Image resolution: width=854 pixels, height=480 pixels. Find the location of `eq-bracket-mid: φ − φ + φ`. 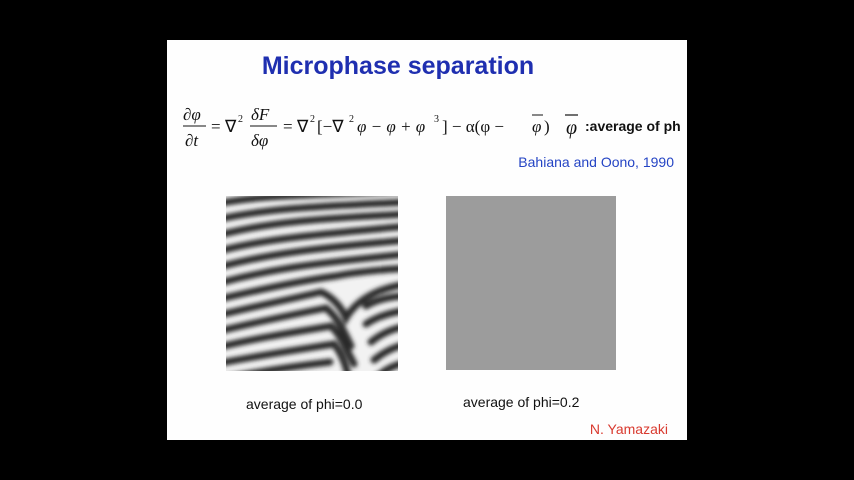

eq-bracket-mid: φ − φ + φ is located at coordinates (391, 126).